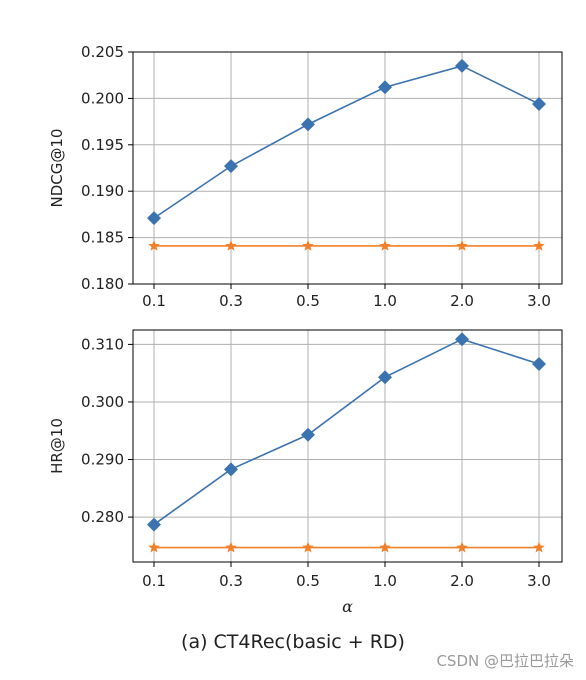  Describe the element at coordinates (102, 145) in the screenshot. I see `y-tick-label: 0.195` at that location.